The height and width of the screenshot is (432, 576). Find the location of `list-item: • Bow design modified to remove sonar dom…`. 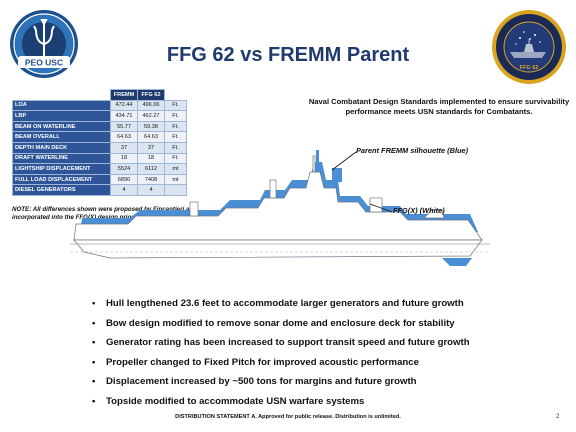

list-item: • Bow design modified to remove sonar dom… is located at coordinates (327, 328).